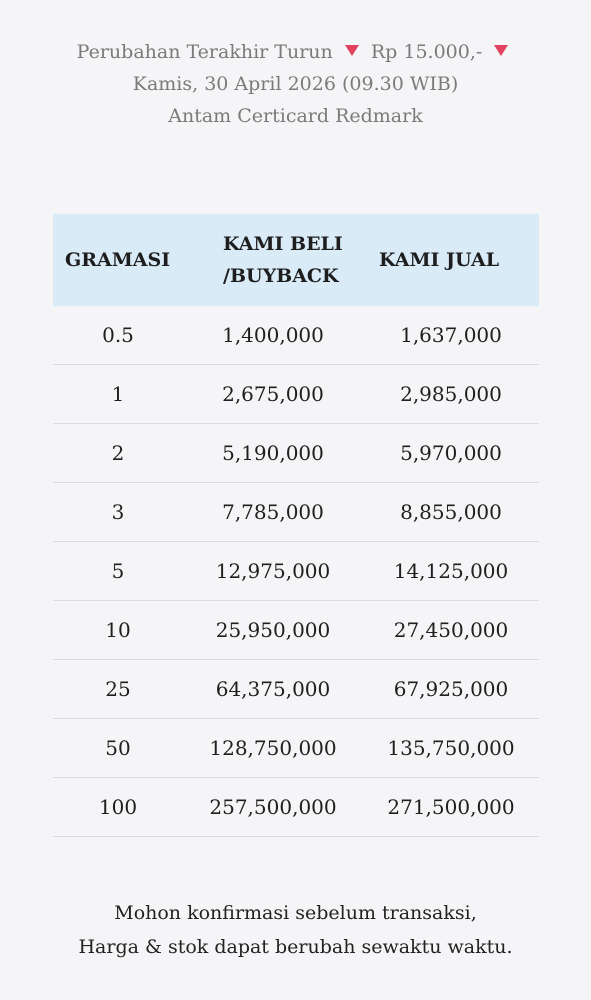 This screenshot has height=1000, width=591. I want to click on cell-gramasi: 100, so click(118, 807).